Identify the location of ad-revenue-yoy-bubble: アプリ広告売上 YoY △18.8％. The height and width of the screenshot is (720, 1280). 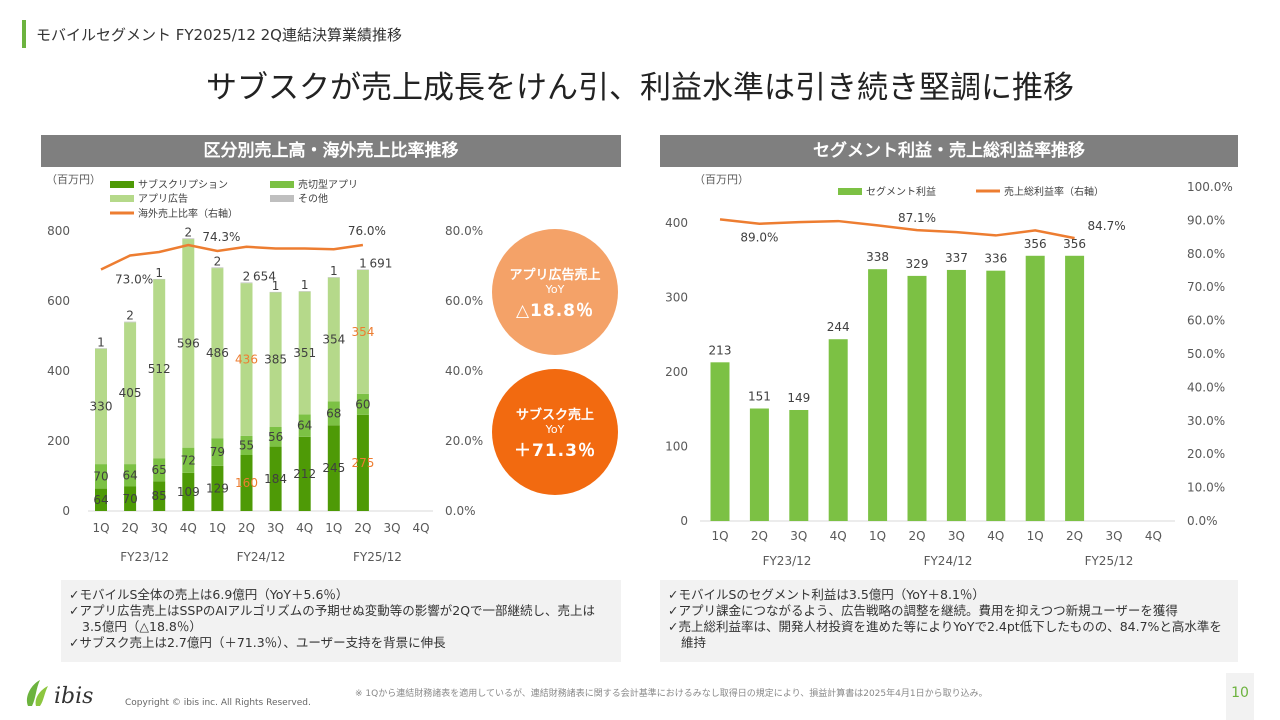
(555, 292).